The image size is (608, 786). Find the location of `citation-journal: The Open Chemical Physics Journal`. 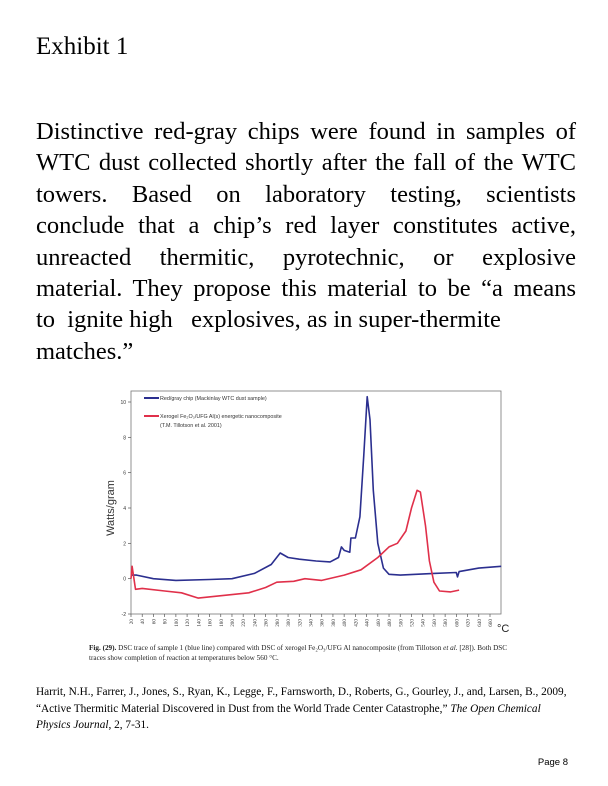

citation-journal: The Open Chemical Physics Journal is located at coordinates (288, 717).